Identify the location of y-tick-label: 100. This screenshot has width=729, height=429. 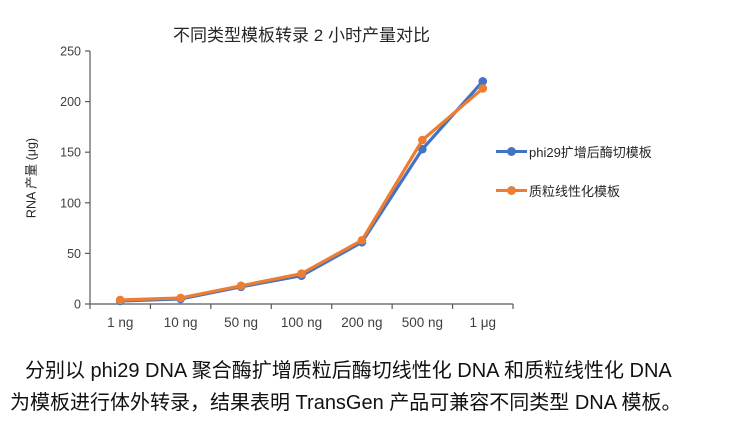
(70, 203).